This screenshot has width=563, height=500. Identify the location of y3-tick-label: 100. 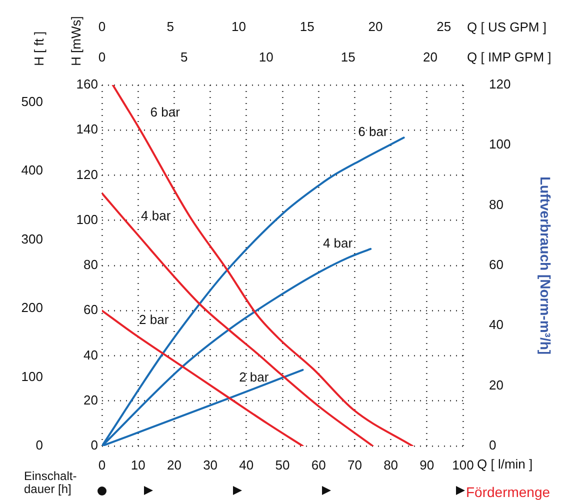
(32, 376).